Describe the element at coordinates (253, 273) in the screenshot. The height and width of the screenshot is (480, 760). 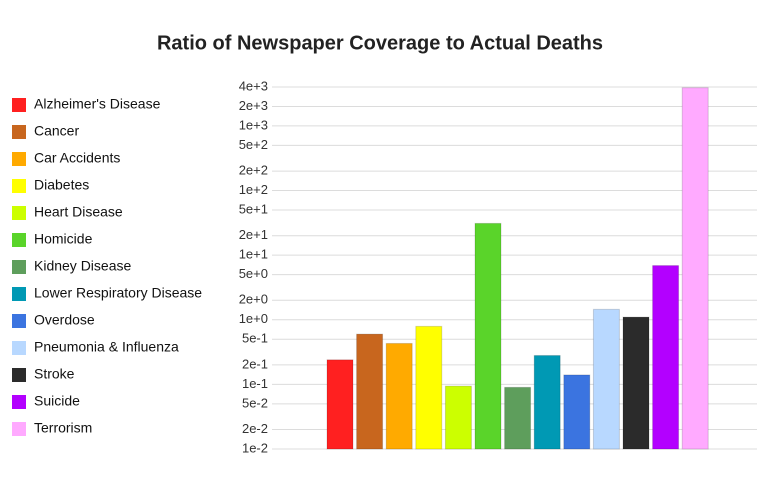
I see `y-tick-label: 5e+0` at that location.